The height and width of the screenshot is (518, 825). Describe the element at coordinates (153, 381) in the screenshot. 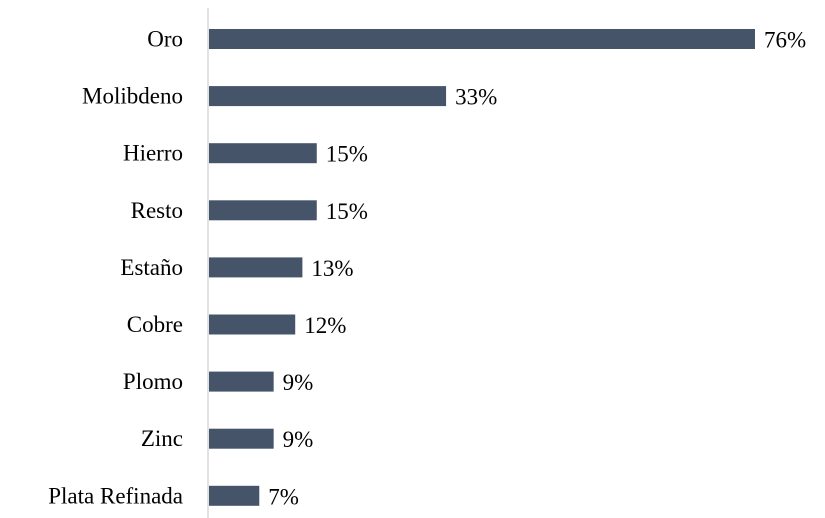

I see `category-label-plomo: Plomo` at that location.